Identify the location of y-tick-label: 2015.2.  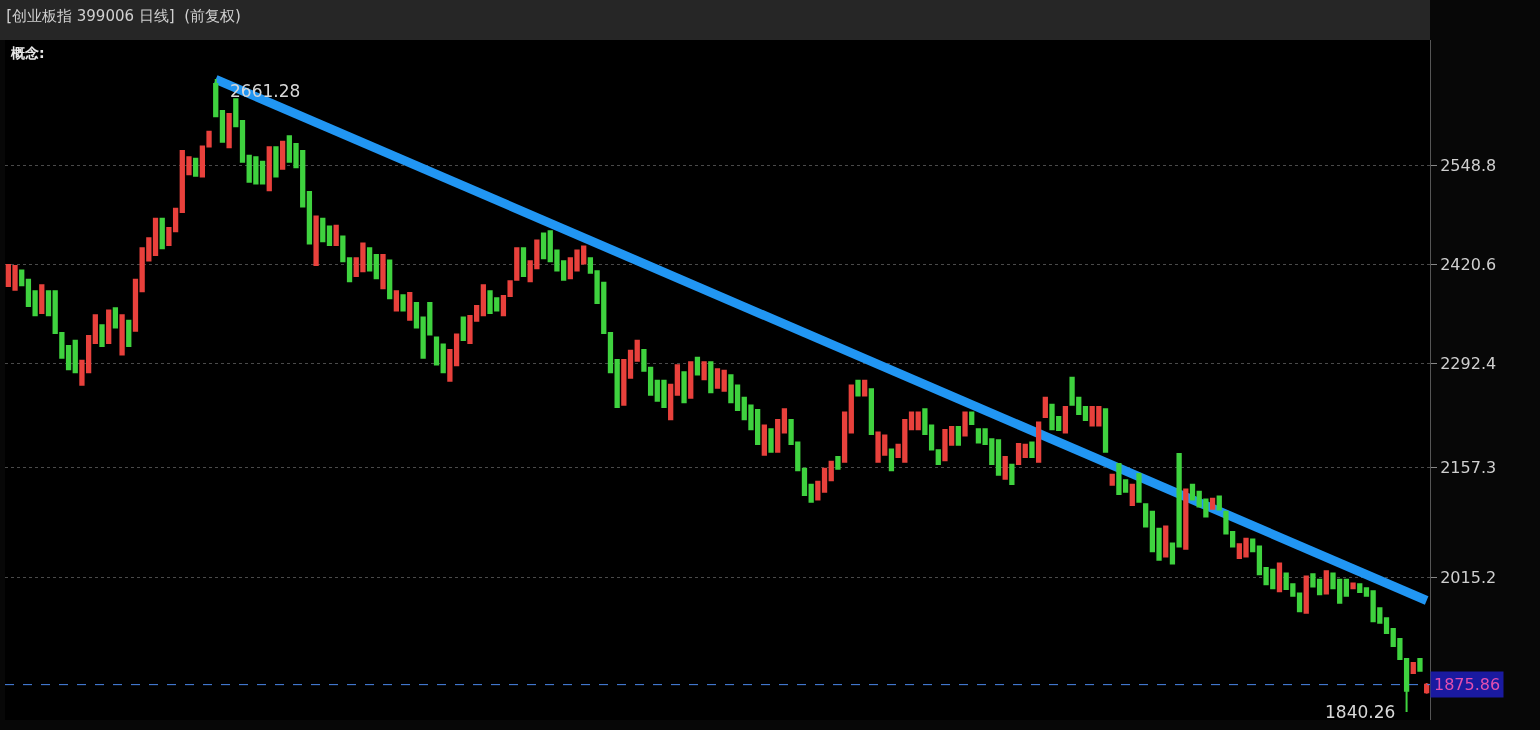
(1468, 577).